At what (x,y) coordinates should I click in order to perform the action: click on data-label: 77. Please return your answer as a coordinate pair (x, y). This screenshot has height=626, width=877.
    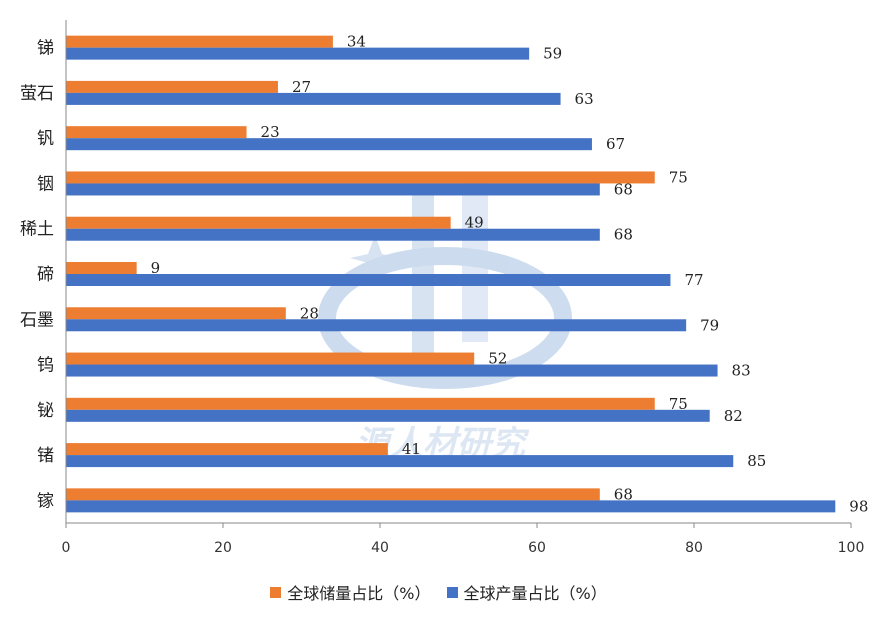
    Looking at the image, I should click on (693, 280).